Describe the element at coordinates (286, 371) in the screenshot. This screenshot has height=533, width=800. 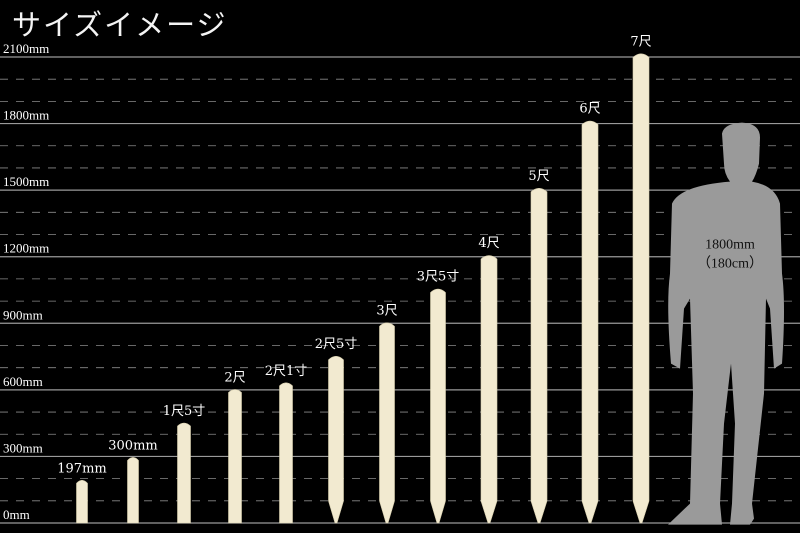
I see `stake-label: 2尺1寸` at that location.